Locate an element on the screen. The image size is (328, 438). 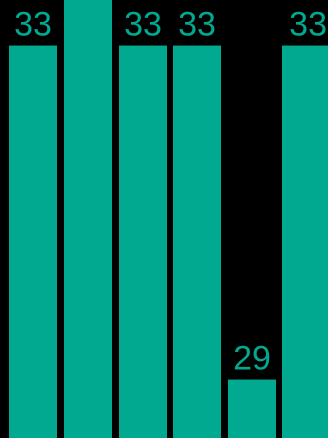
data-label-6: 33 is located at coordinates (308, 25).